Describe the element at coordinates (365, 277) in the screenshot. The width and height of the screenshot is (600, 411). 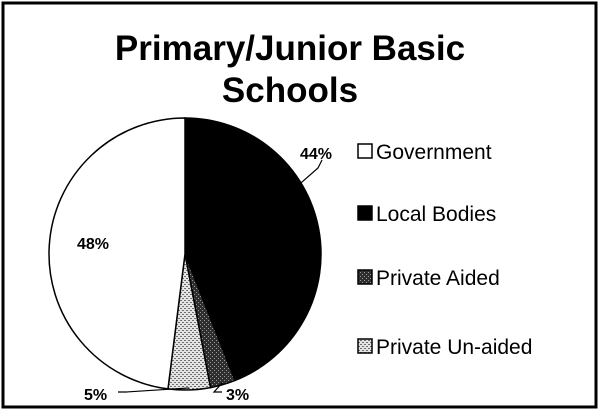
I see `legend-swatch-private-aided` at that location.